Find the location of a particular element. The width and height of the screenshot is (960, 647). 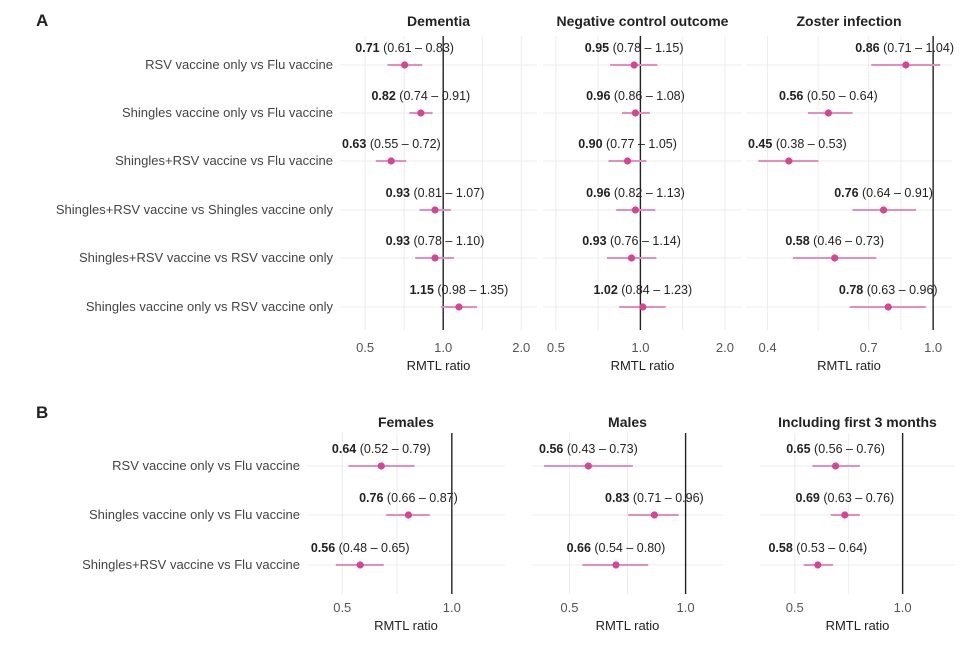

confidence-interval: (0.53 – 0.64) is located at coordinates (830, 548).